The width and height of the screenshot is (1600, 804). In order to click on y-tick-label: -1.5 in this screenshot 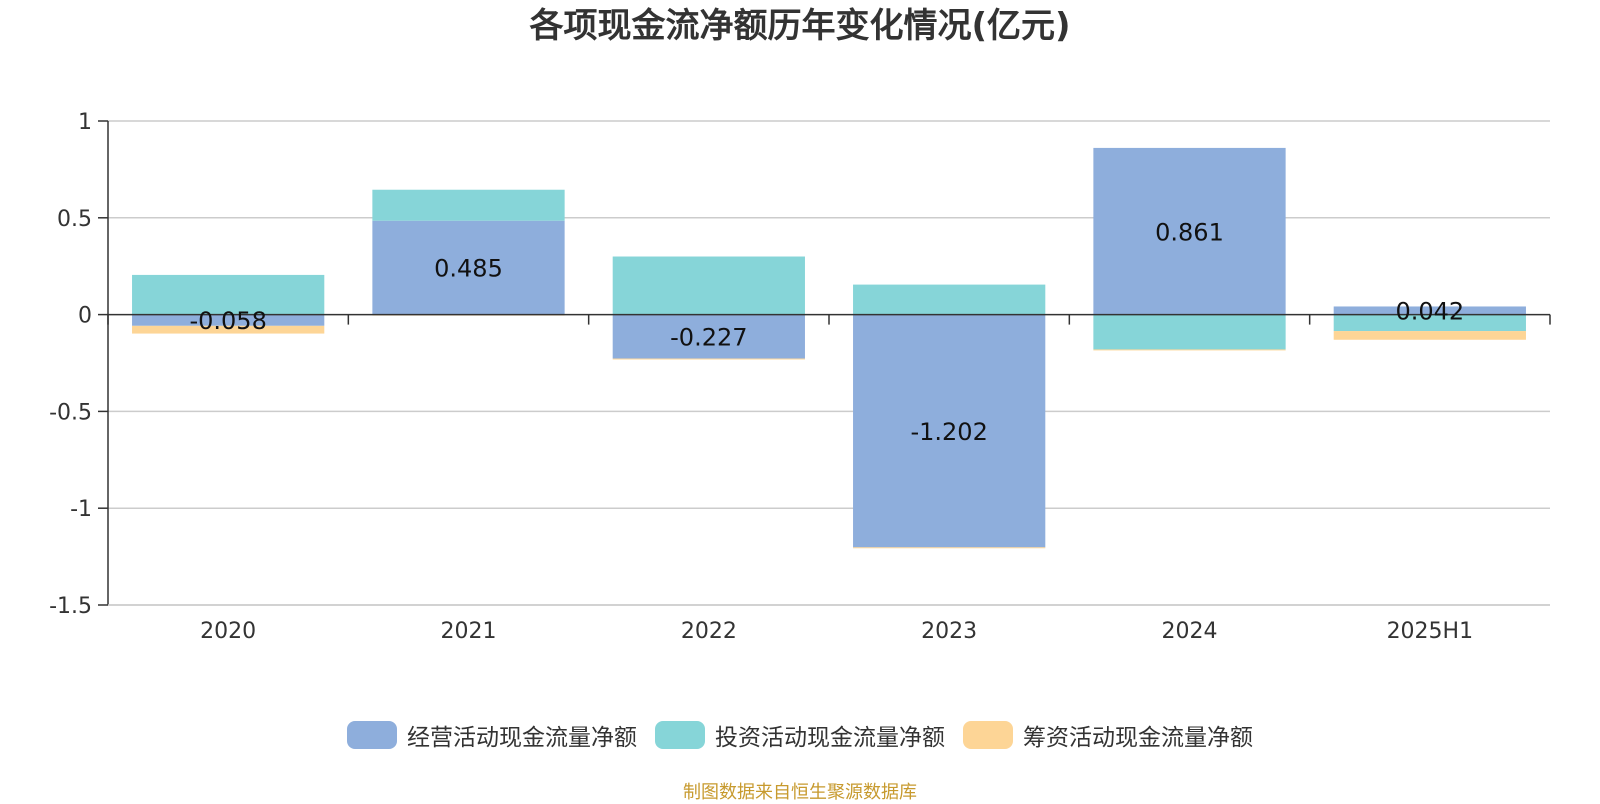, I will do `click(70, 606)`.